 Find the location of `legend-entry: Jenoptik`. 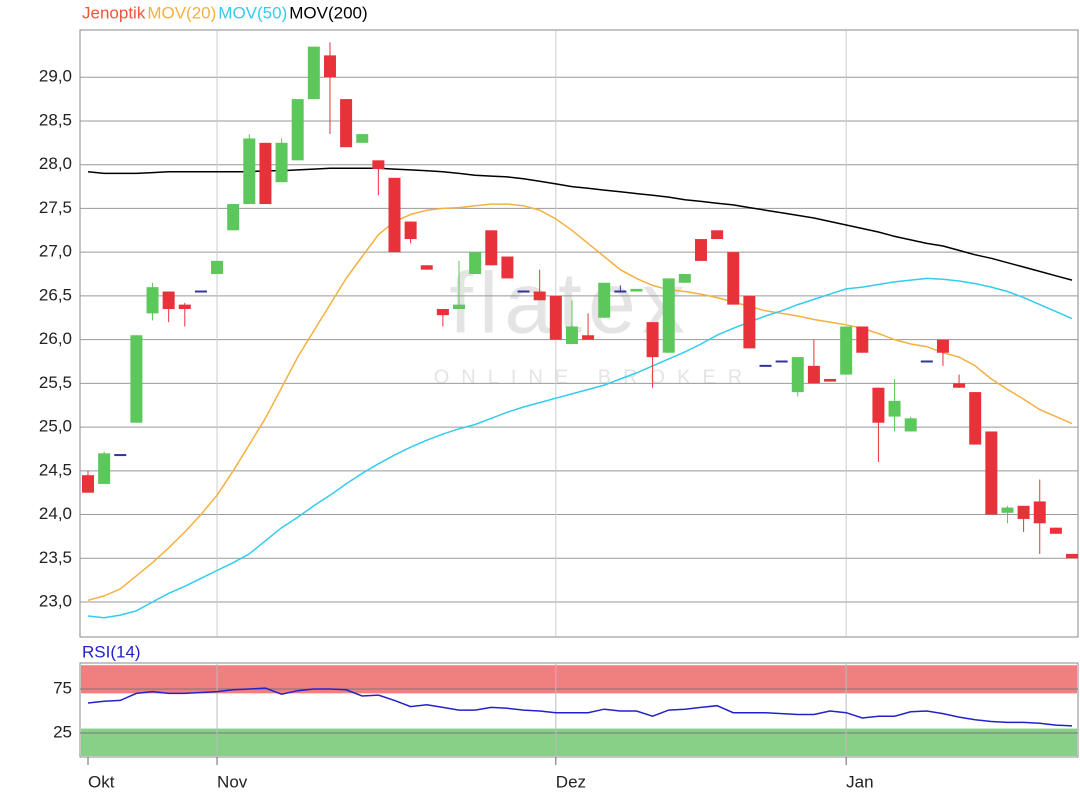

legend-entry: Jenoptik is located at coordinates (114, 12).